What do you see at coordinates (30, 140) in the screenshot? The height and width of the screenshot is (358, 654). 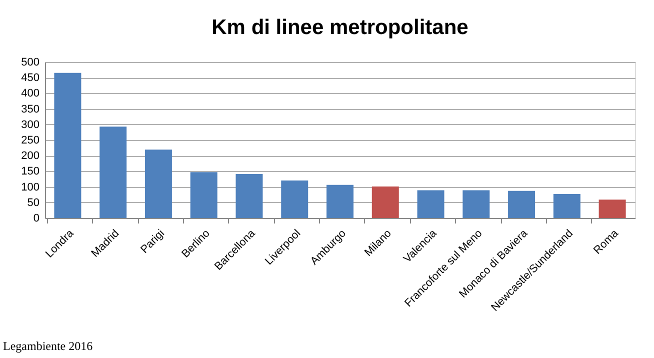 I see `y-tick-label: 250` at bounding box center [30, 140].